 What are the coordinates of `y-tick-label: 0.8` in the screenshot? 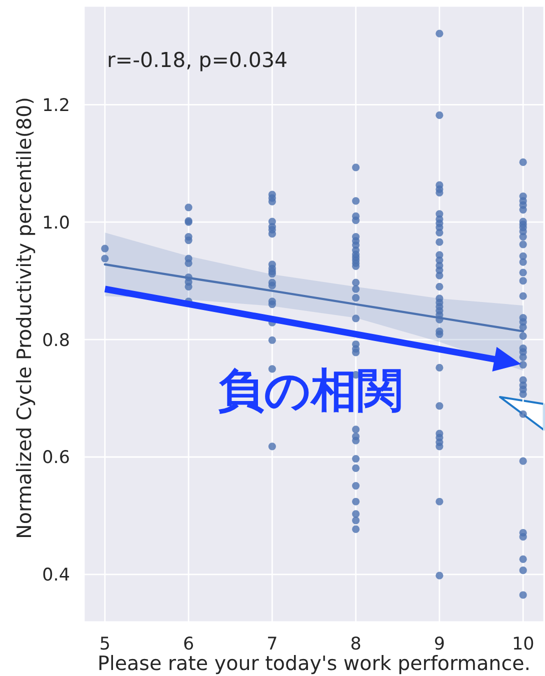 It's located at (56, 340).